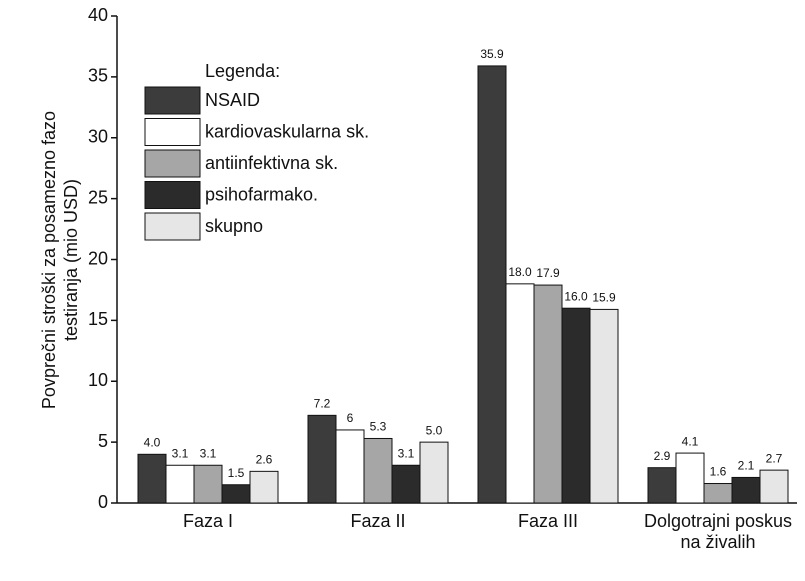  What do you see at coordinates (378, 427) in the screenshot?
I see `value-label: 5.3` at bounding box center [378, 427].